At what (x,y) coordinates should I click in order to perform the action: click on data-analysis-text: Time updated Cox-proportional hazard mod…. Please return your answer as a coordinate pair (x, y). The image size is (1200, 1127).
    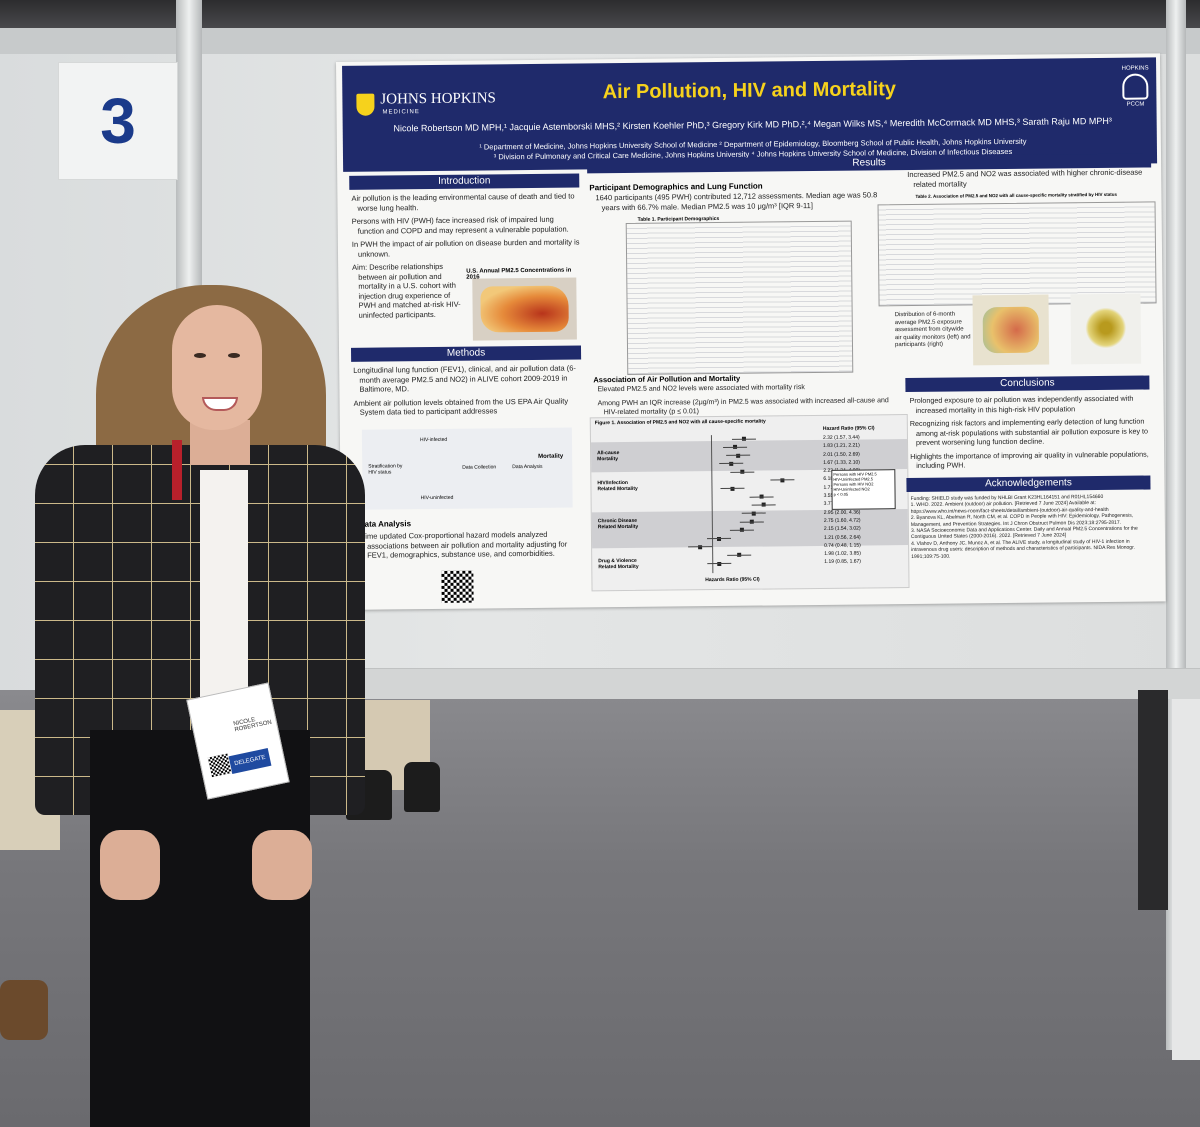
    Looking at the image, I should click on (471, 546).